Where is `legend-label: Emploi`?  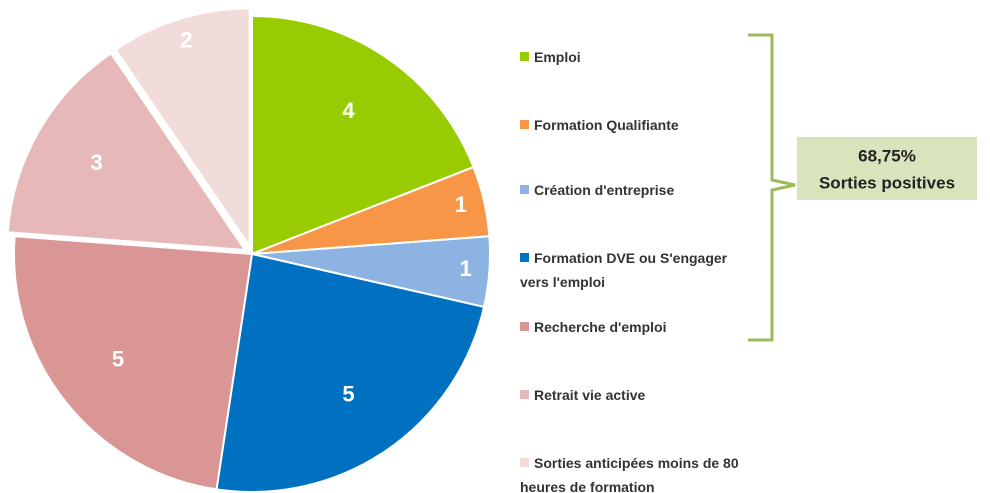 legend-label: Emploi is located at coordinates (557, 57).